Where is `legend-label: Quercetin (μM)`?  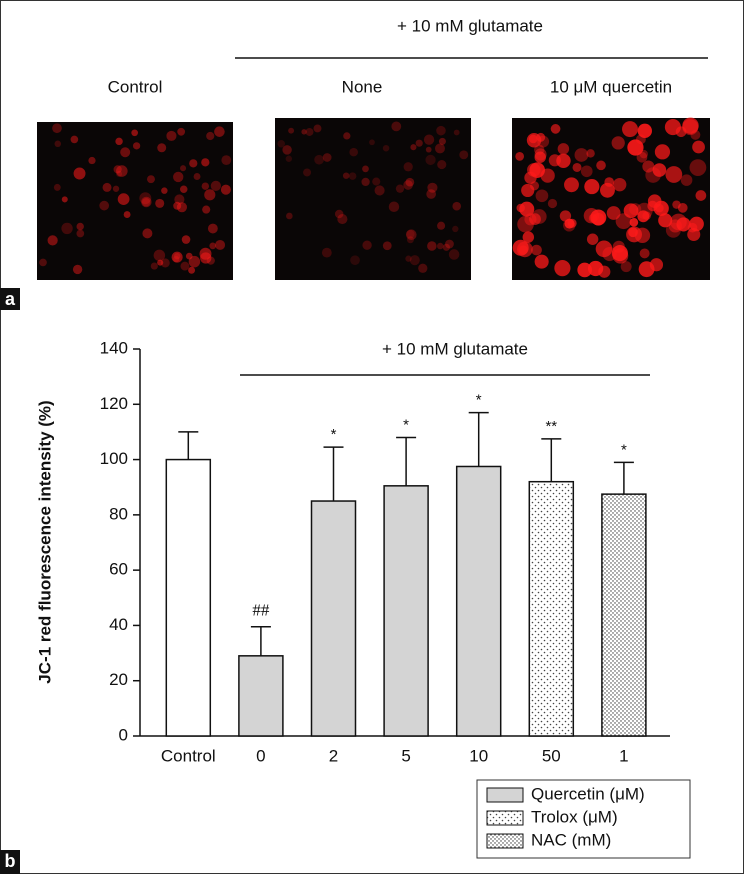 legend-label: Quercetin (μM) is located at coordinates (588, 793).